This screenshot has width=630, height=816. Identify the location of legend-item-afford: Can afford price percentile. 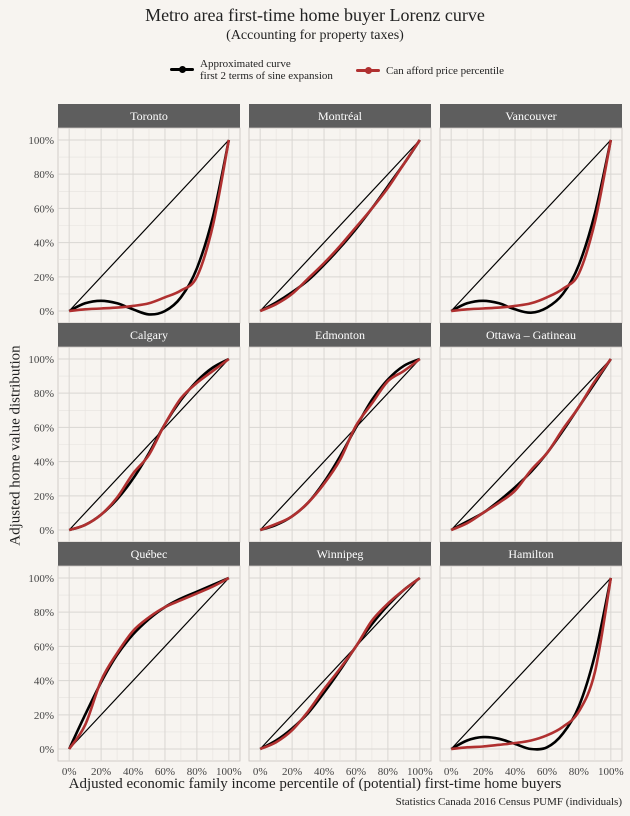
(430, 71).